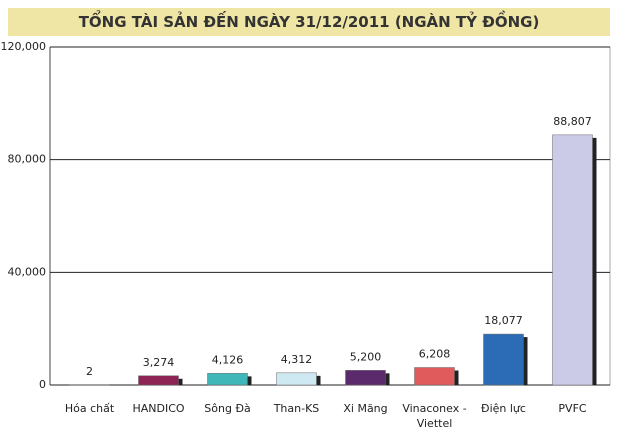 This screenshot has height=438, width=620. What do you see at coordinates (24, 46) in the screenshot?
I see `y-tick-label: 120,000` at bounding box center [24, 46].